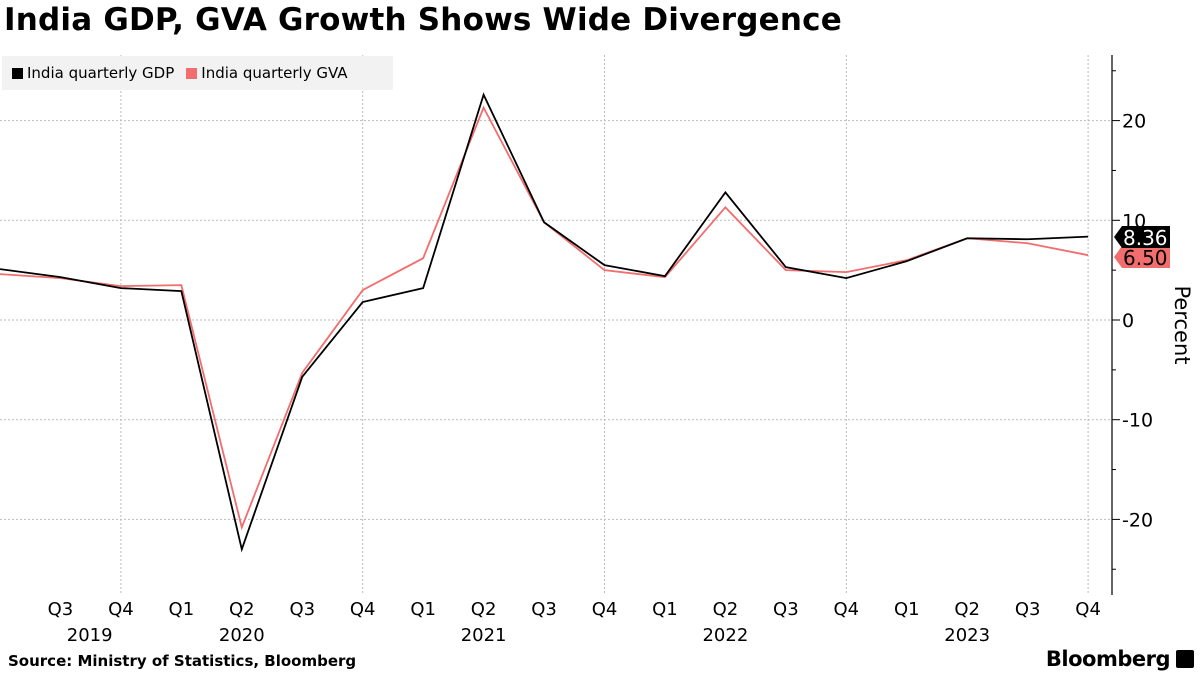 The width and height of the screenshot is (1200, 675). Describe the element at coordinates (1185, 659) in the screenshot. I see `bloomberg-chart-icon` at that location.